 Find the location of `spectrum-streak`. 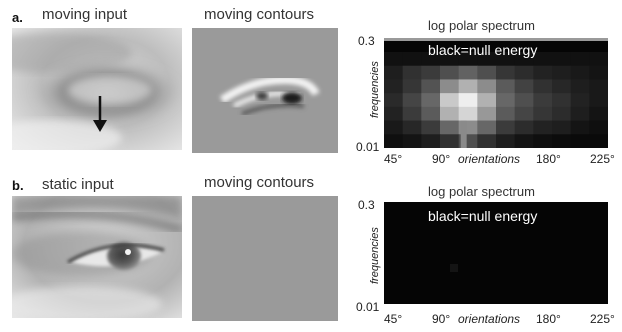

spectrum-streak is located at coordinates (463, 134).